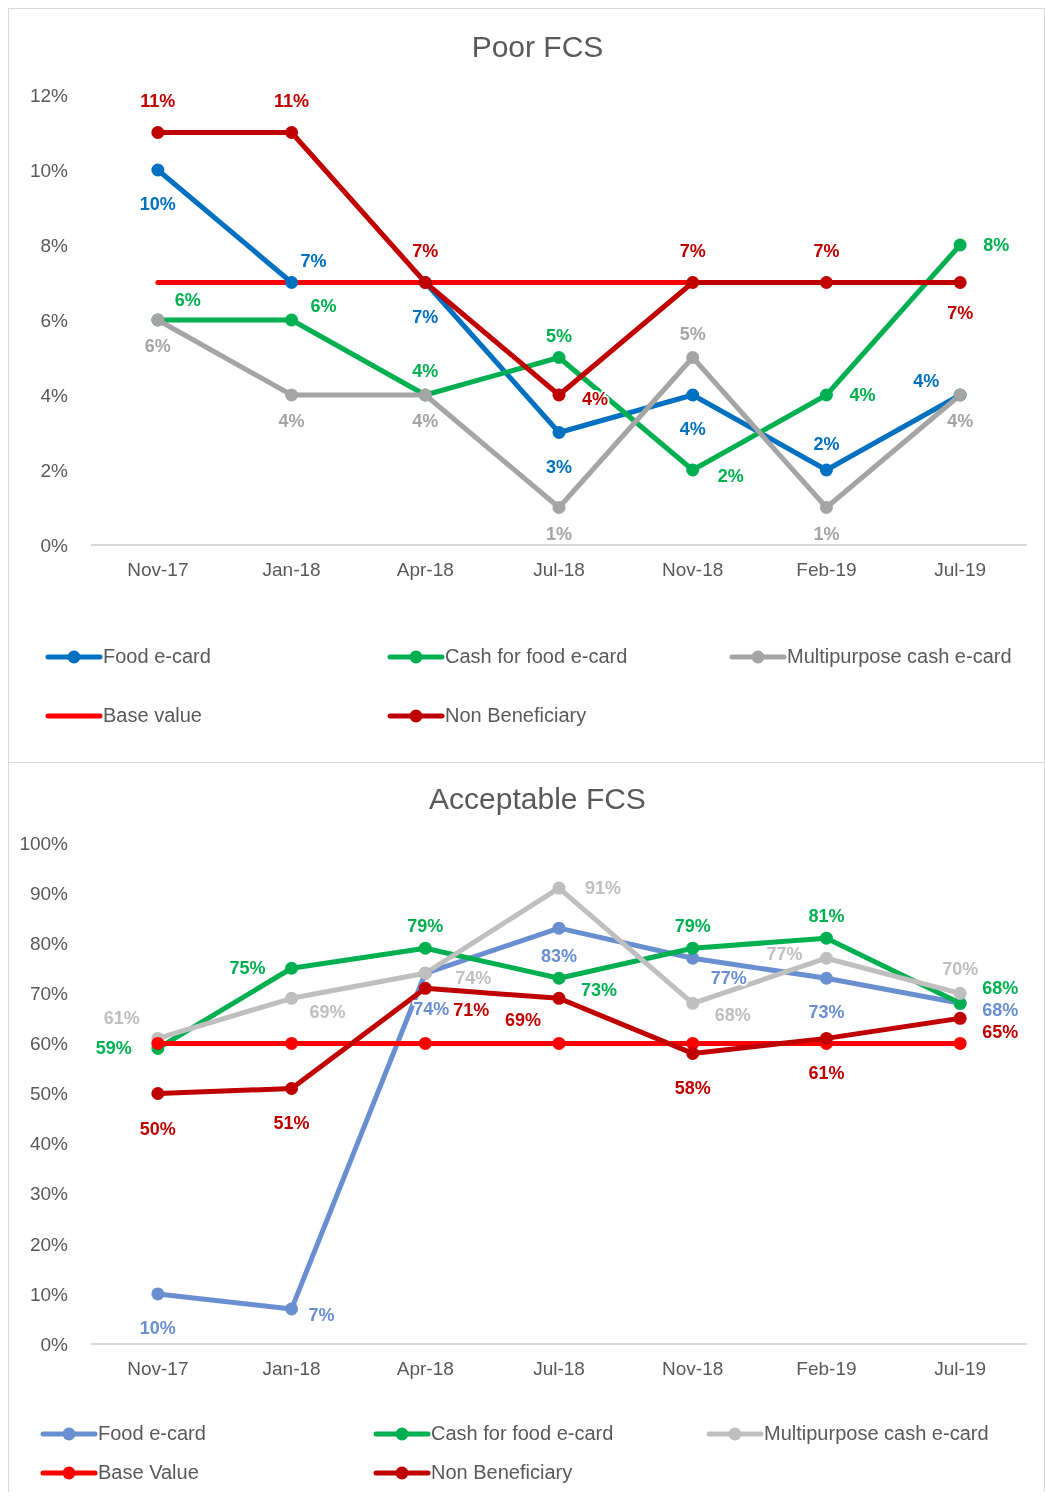 The height and width of the screenshot is (1508, 1045). Describe the element at coordinates (537, 799) in the screenshot. I see `chart-title: Acceptable FCS` at that location.